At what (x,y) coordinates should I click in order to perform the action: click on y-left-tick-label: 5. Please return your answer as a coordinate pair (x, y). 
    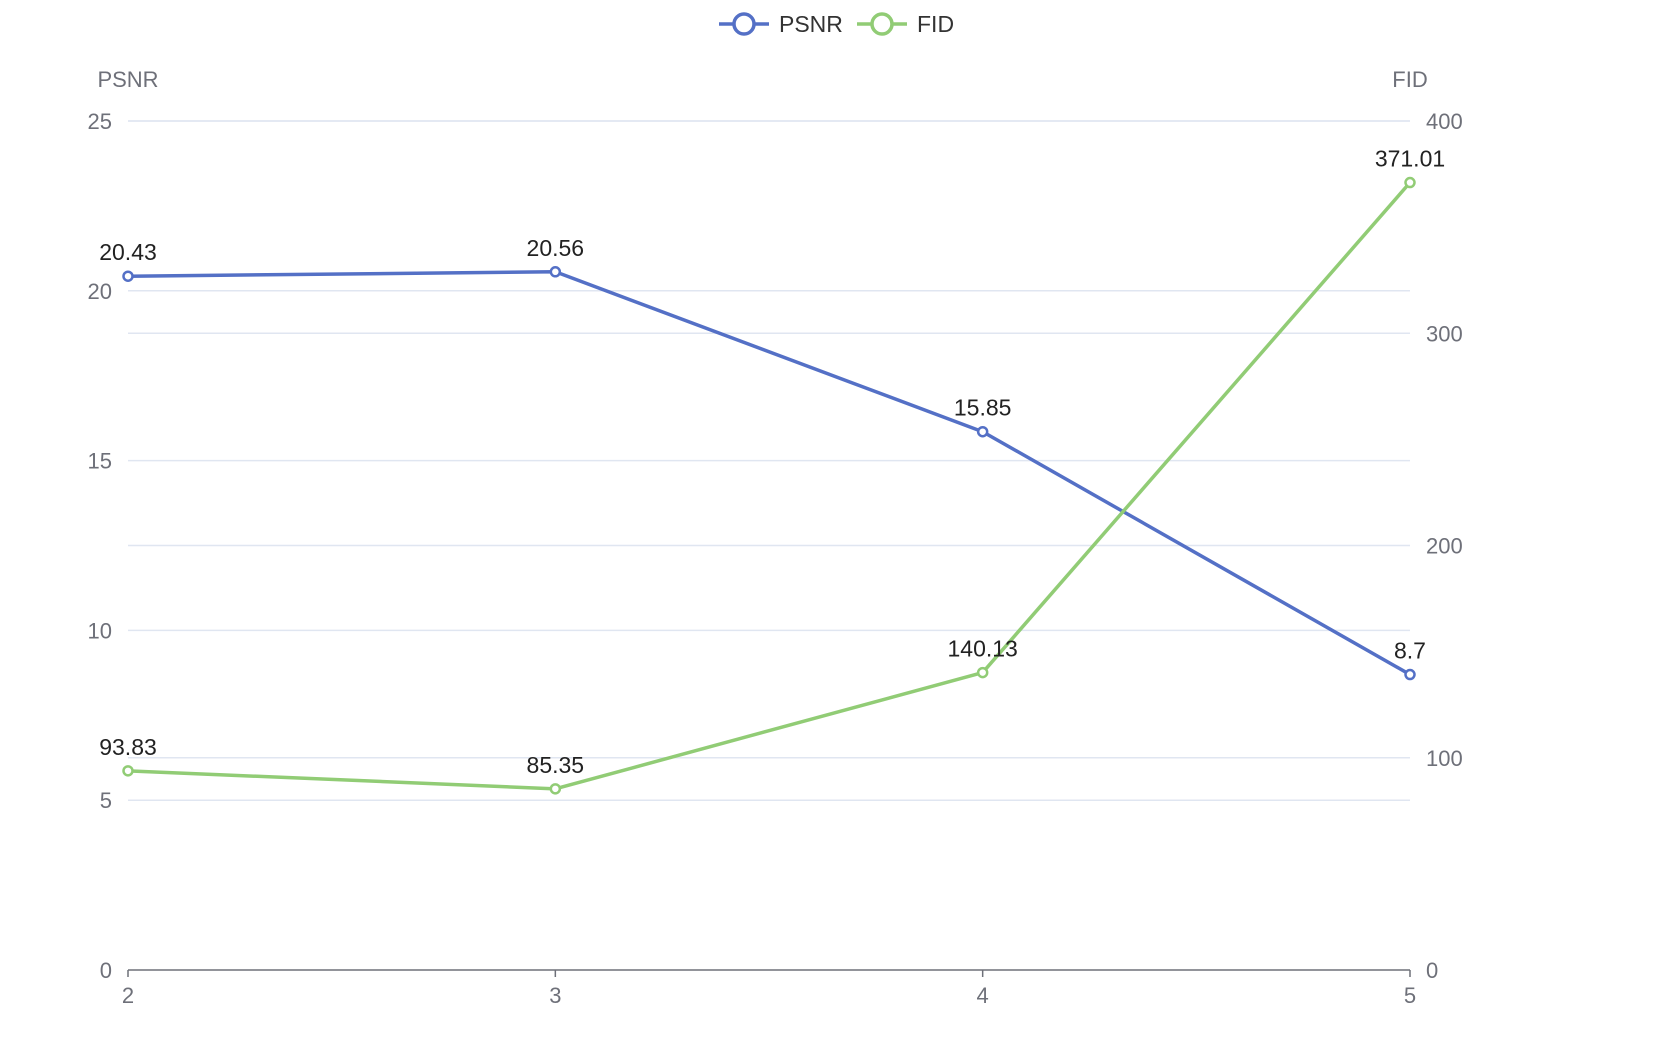
    Looking at the image, I should click on (106, 800).